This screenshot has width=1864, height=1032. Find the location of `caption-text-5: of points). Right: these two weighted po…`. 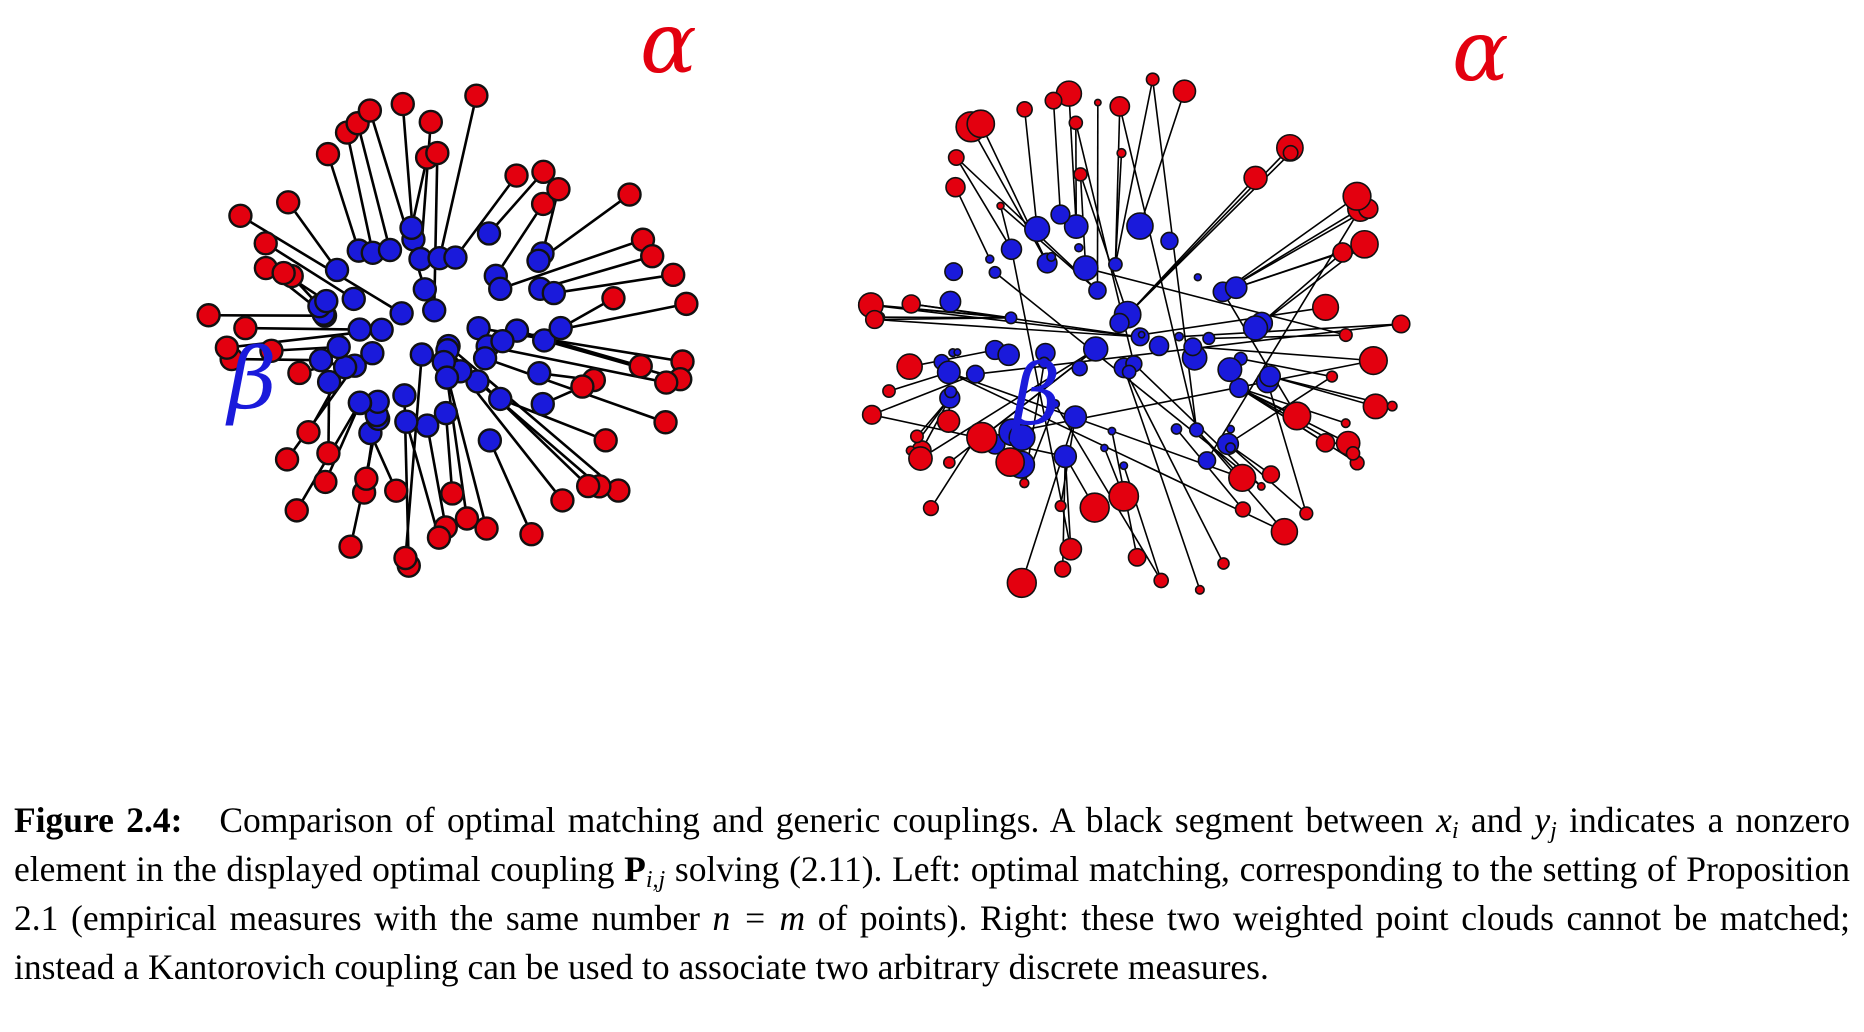

caption-text-5: of points). Right: these two weighted po… is located at coordinates (932, 942).